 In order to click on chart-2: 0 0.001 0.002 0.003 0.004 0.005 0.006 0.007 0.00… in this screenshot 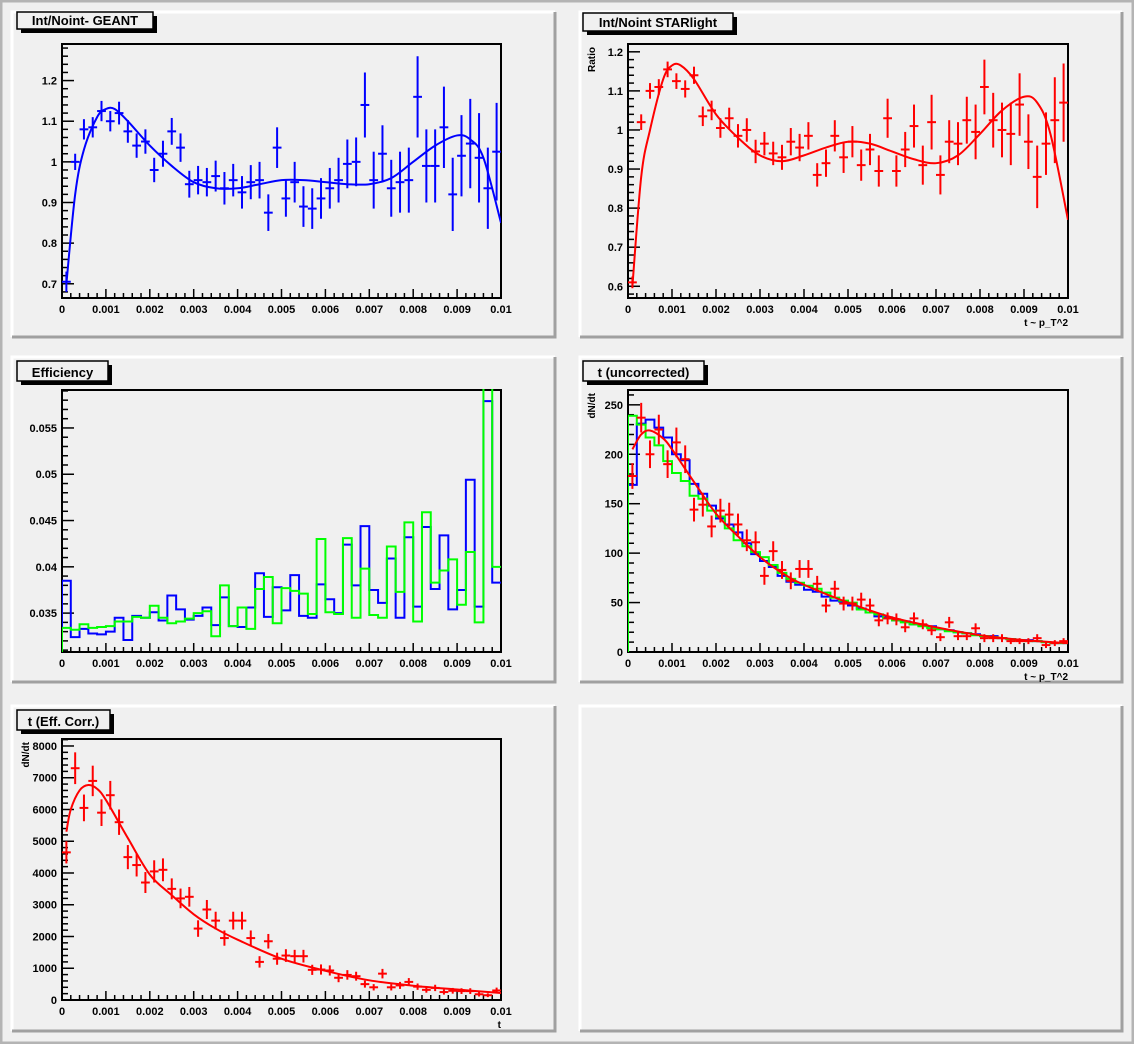, I will do `click(830, 170)`.